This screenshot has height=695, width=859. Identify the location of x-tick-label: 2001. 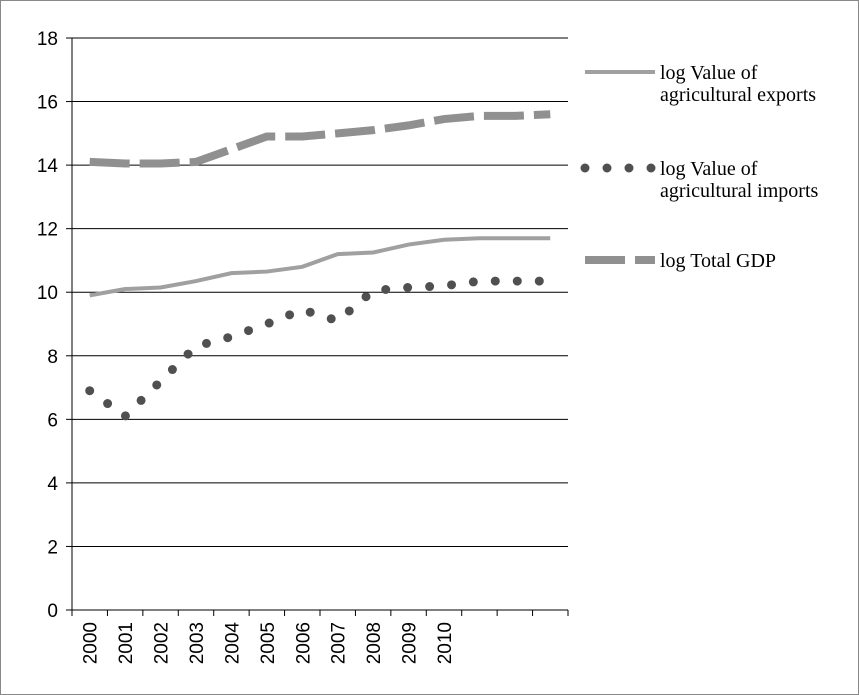
(126, 643).